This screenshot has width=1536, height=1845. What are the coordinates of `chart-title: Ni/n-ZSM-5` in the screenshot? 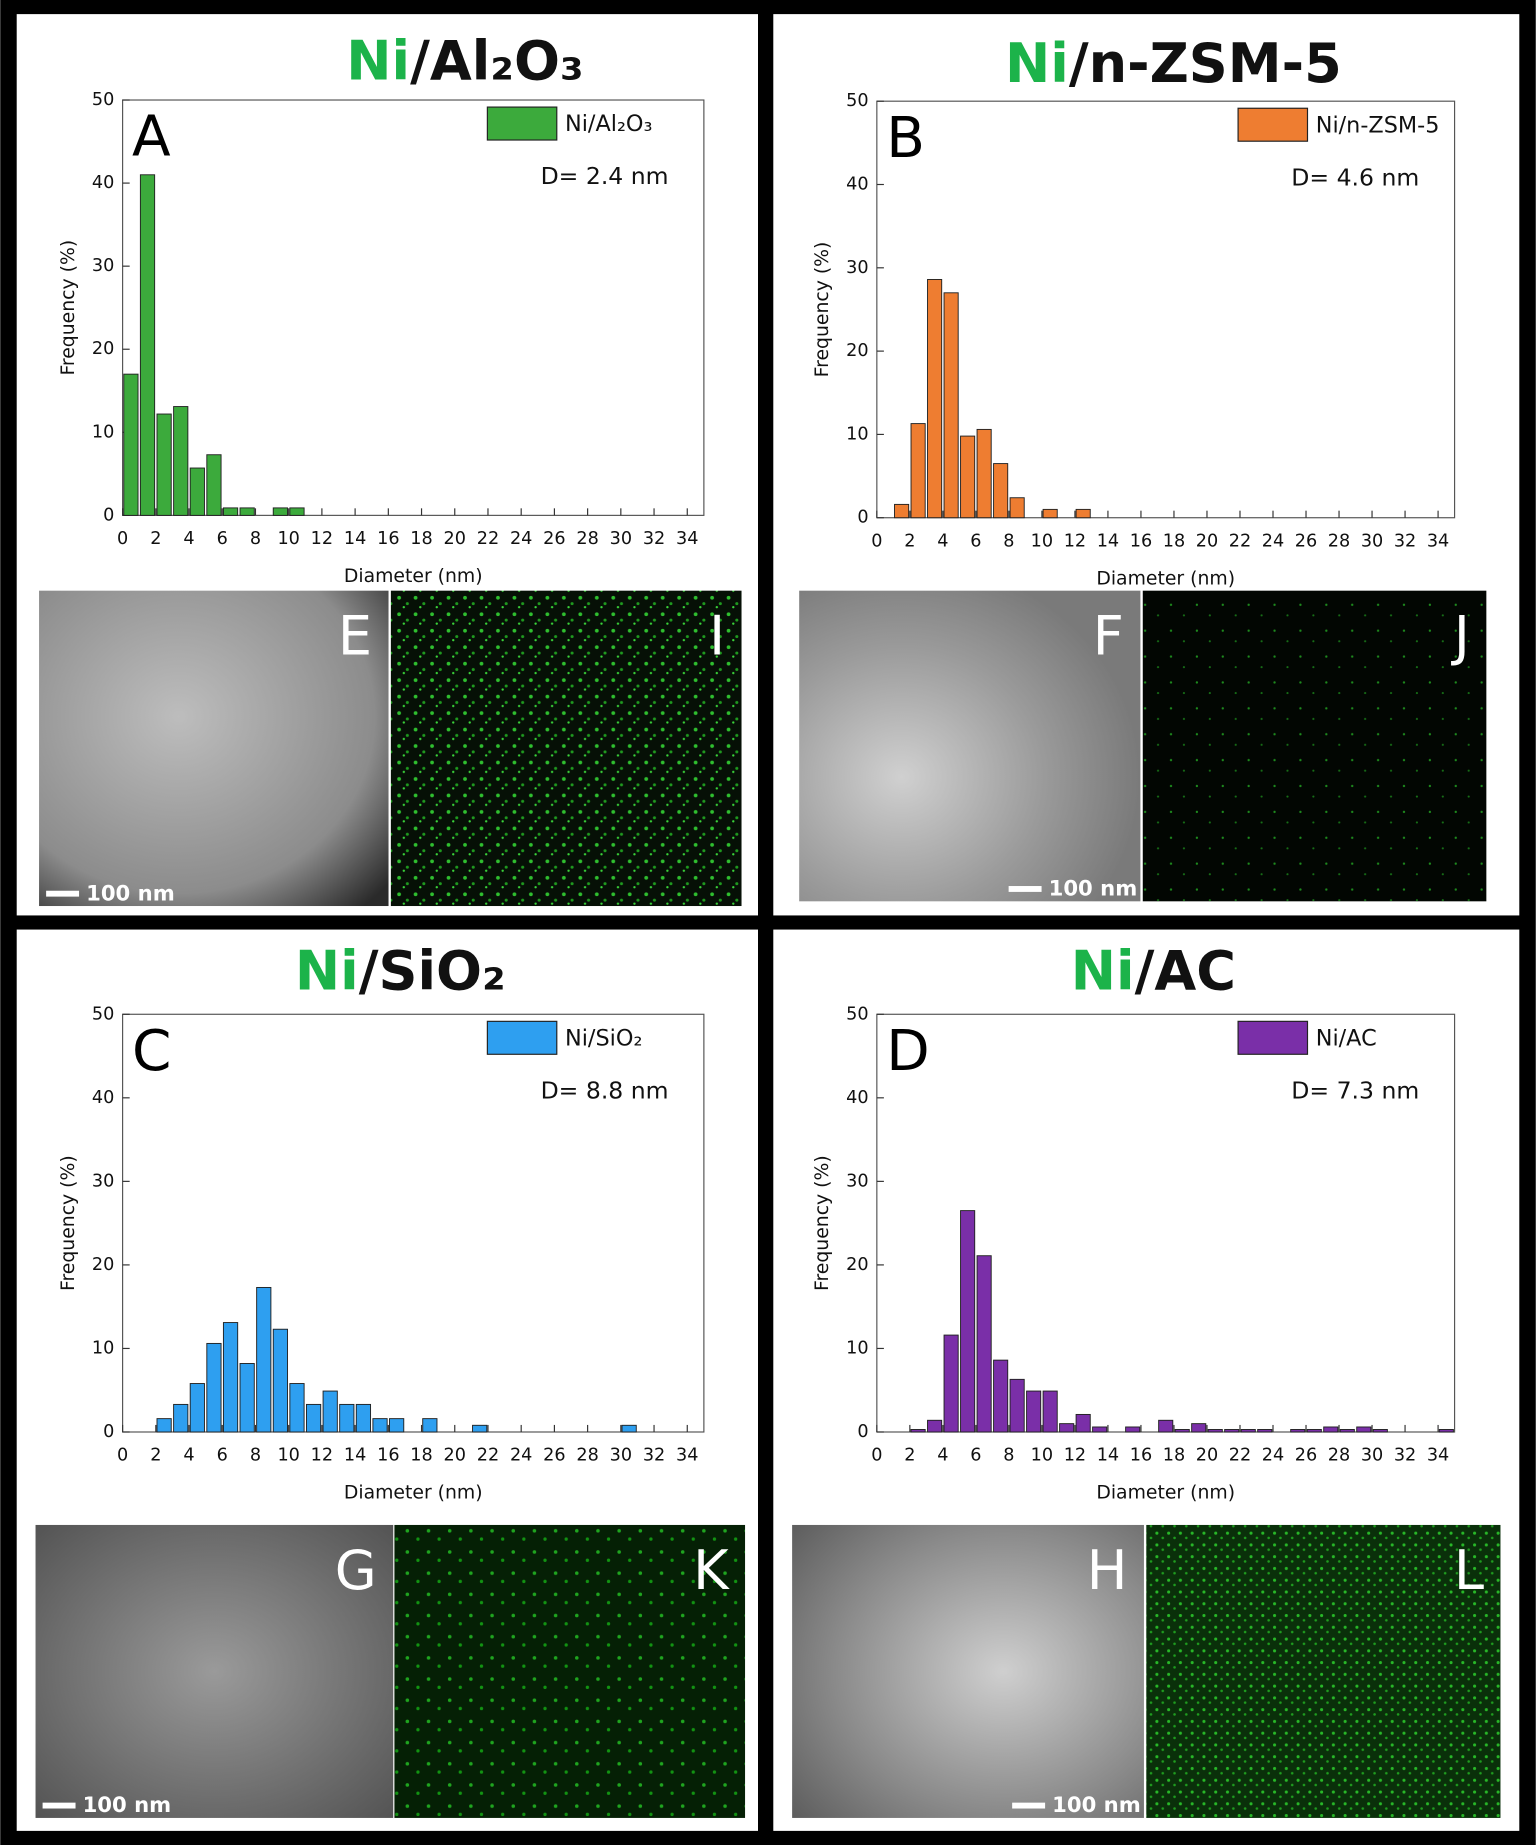 It's located at (1173, 63).